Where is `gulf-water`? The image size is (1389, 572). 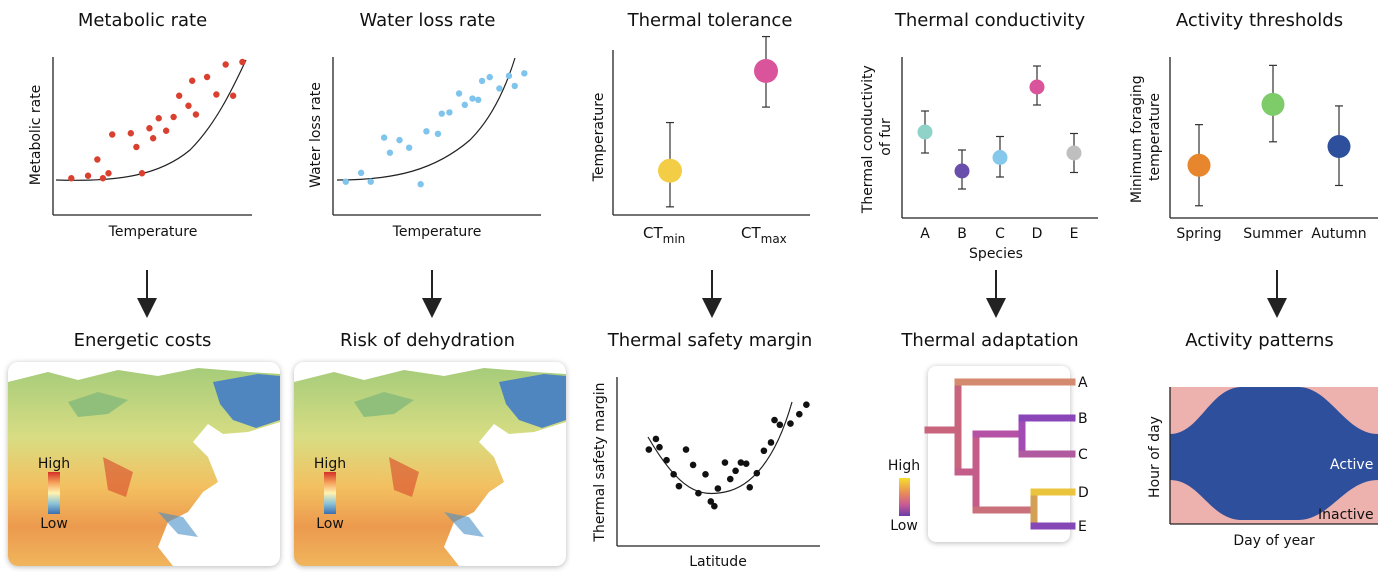 gulf-water is located at coordinates (464, 524).